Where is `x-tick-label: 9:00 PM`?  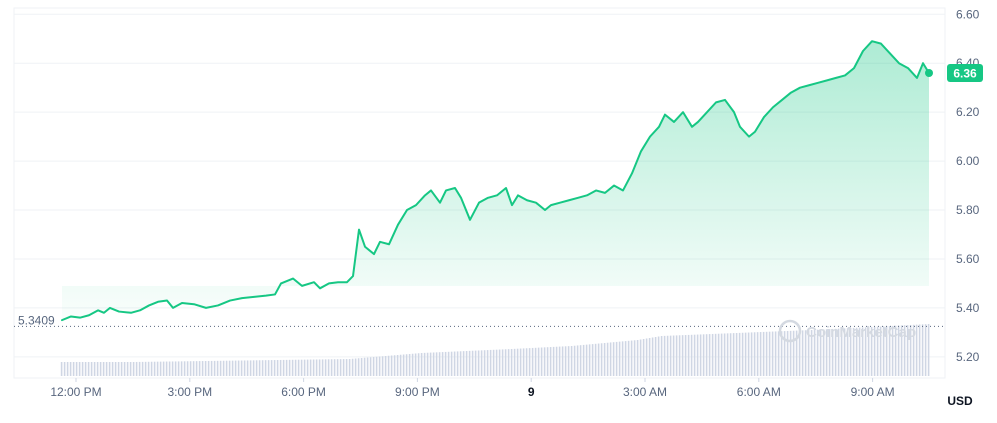
x-tick-label: 9:00 PM is located at coordinates (417, 392).